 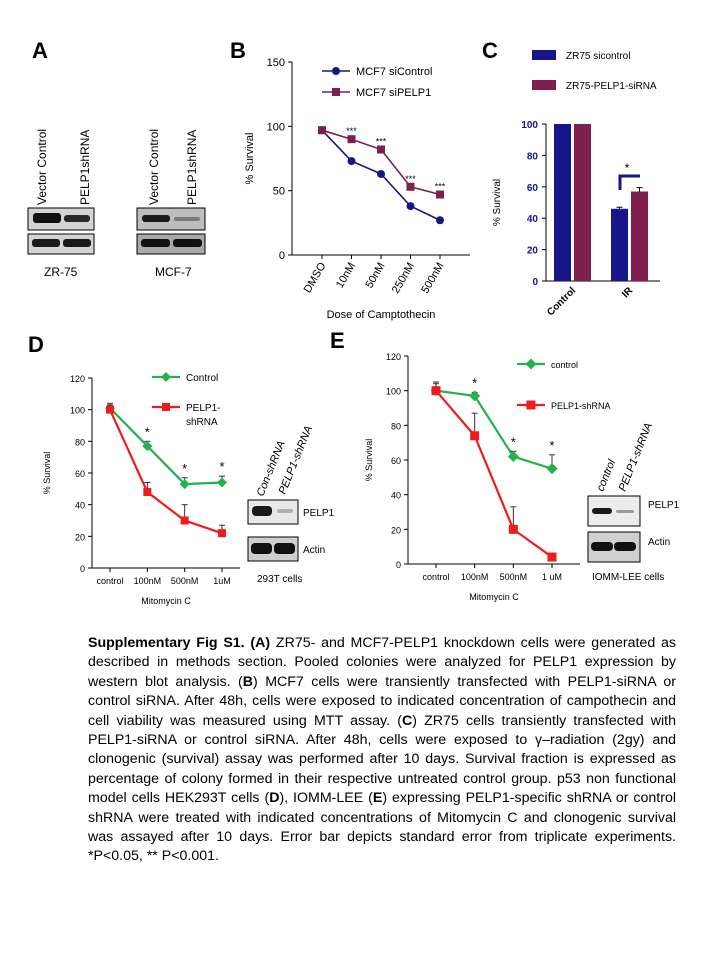 I want to click on panel-letter-a: A, so click(x=40, y=50).